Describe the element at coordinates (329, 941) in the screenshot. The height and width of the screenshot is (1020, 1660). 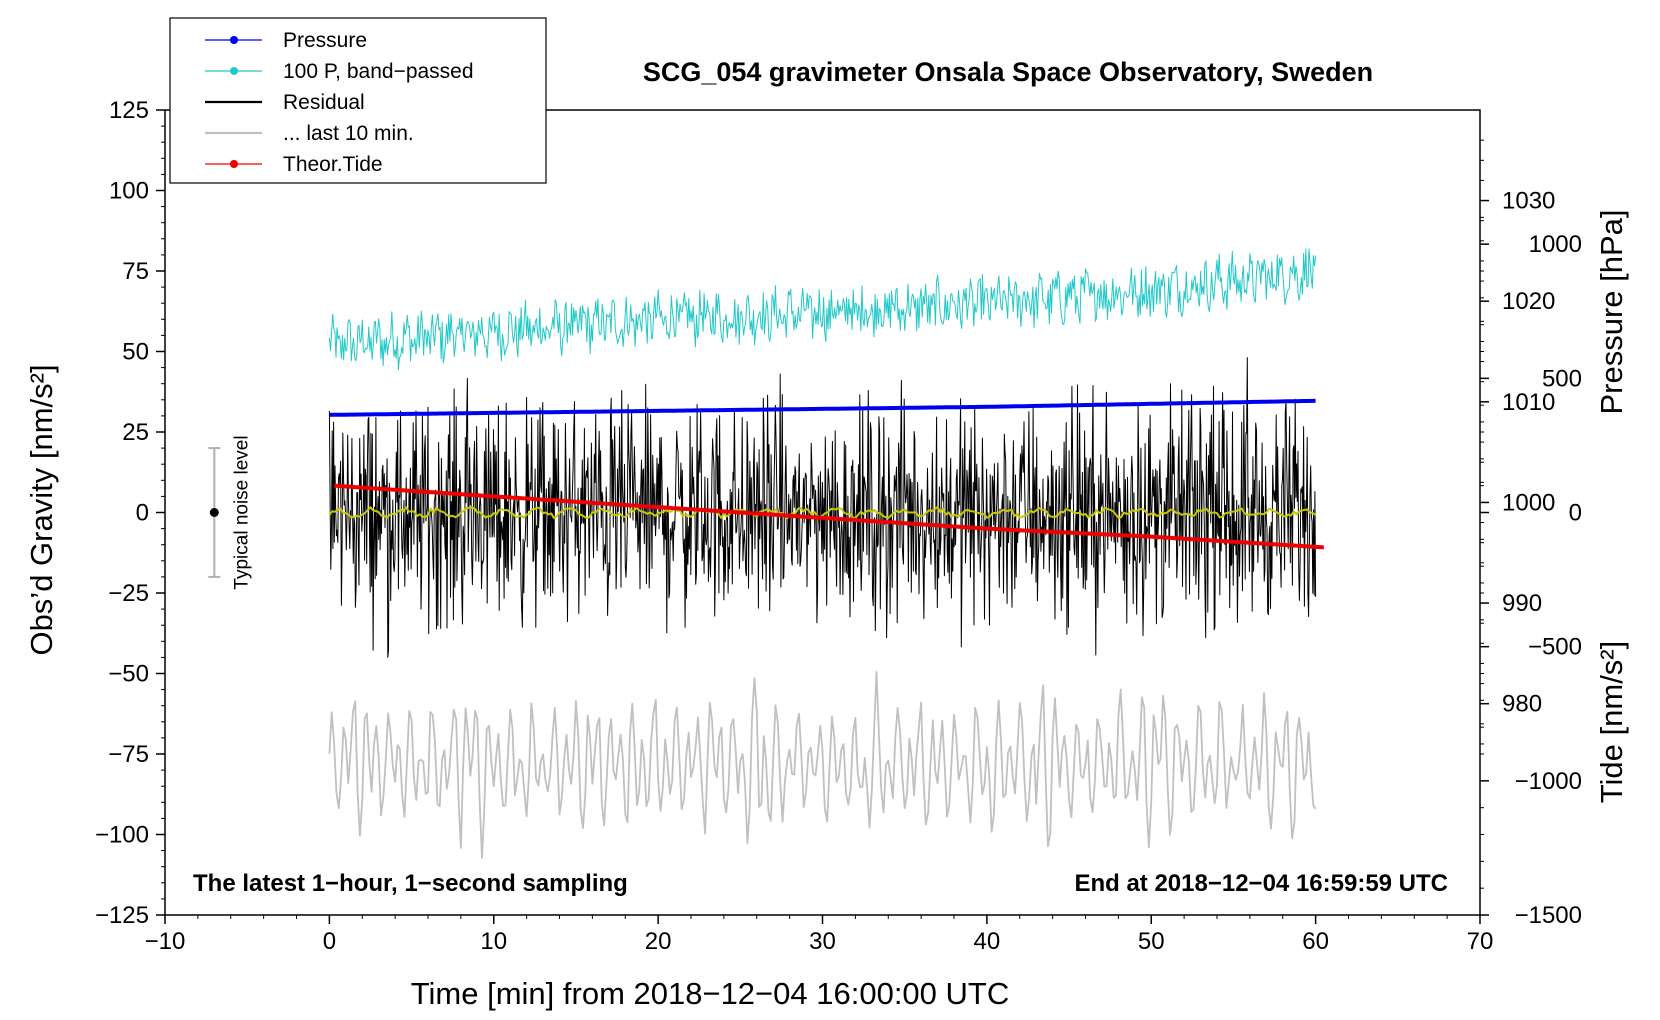
I see `x-tick-label: 0` at that location.